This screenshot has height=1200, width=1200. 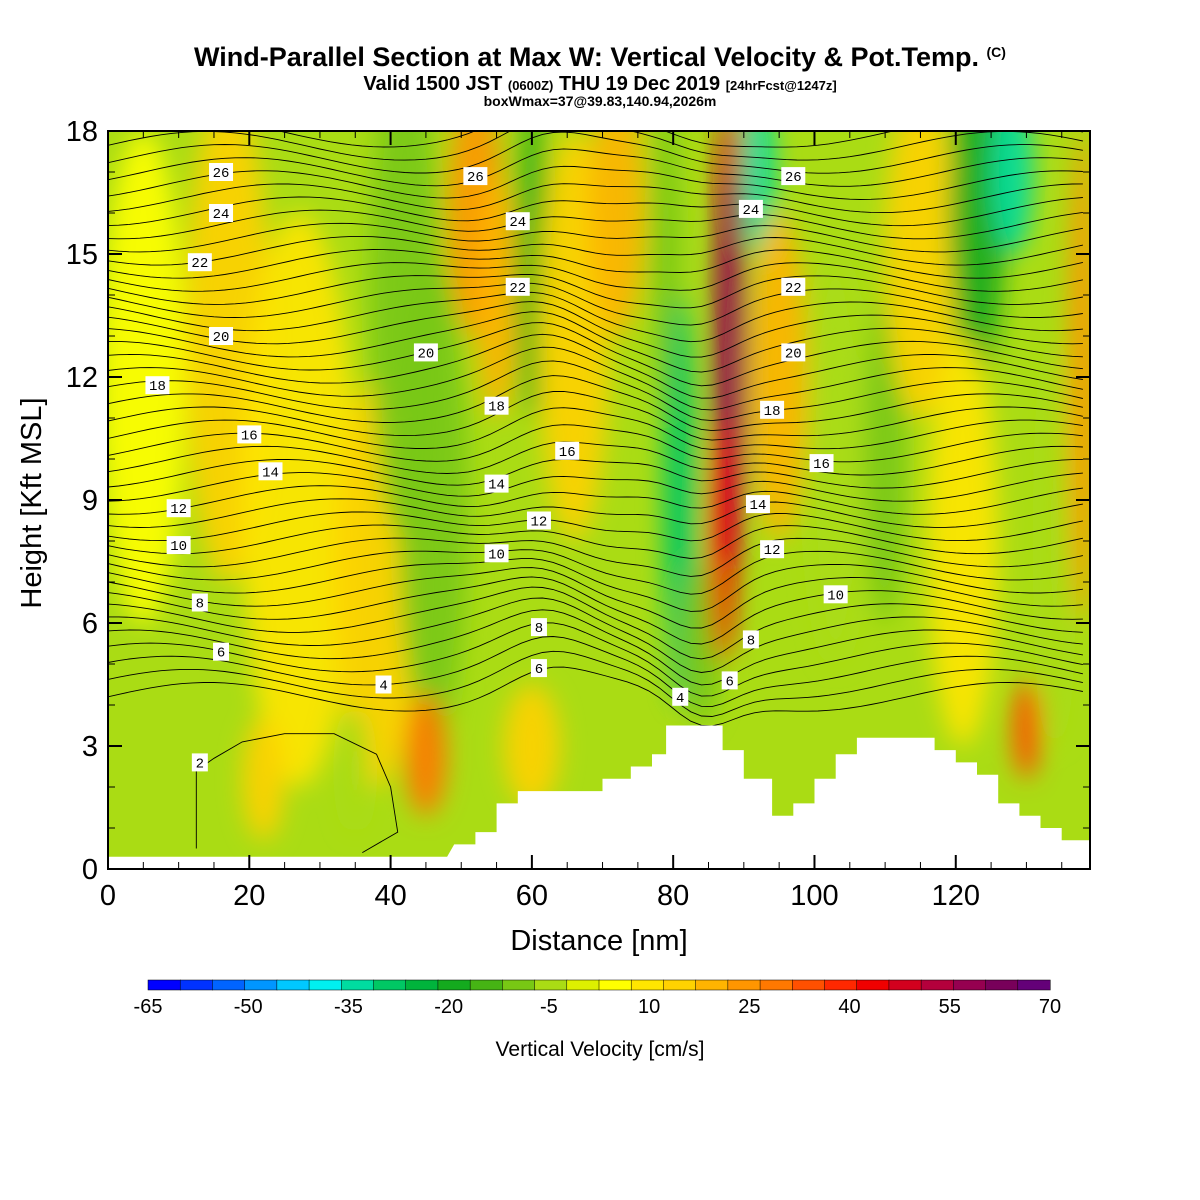 I want to click on colorbar-tick-label: -50, so click(x=248, y=1007).